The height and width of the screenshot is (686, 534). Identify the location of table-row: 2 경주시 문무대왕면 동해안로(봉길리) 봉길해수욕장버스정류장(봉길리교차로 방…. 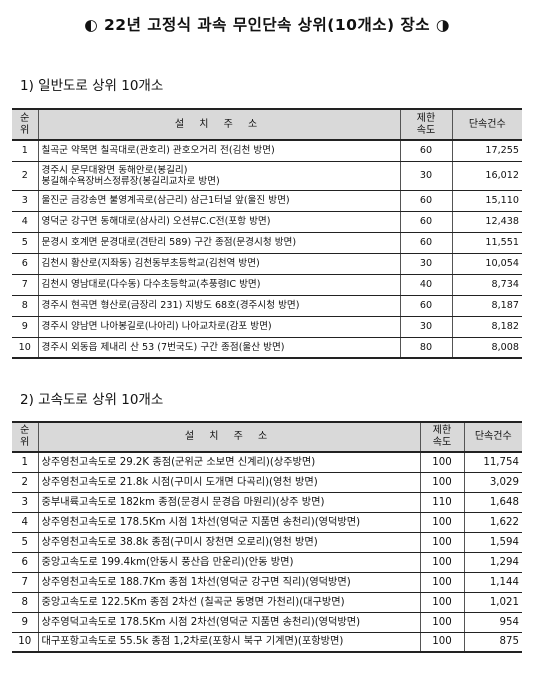
(267, 175).